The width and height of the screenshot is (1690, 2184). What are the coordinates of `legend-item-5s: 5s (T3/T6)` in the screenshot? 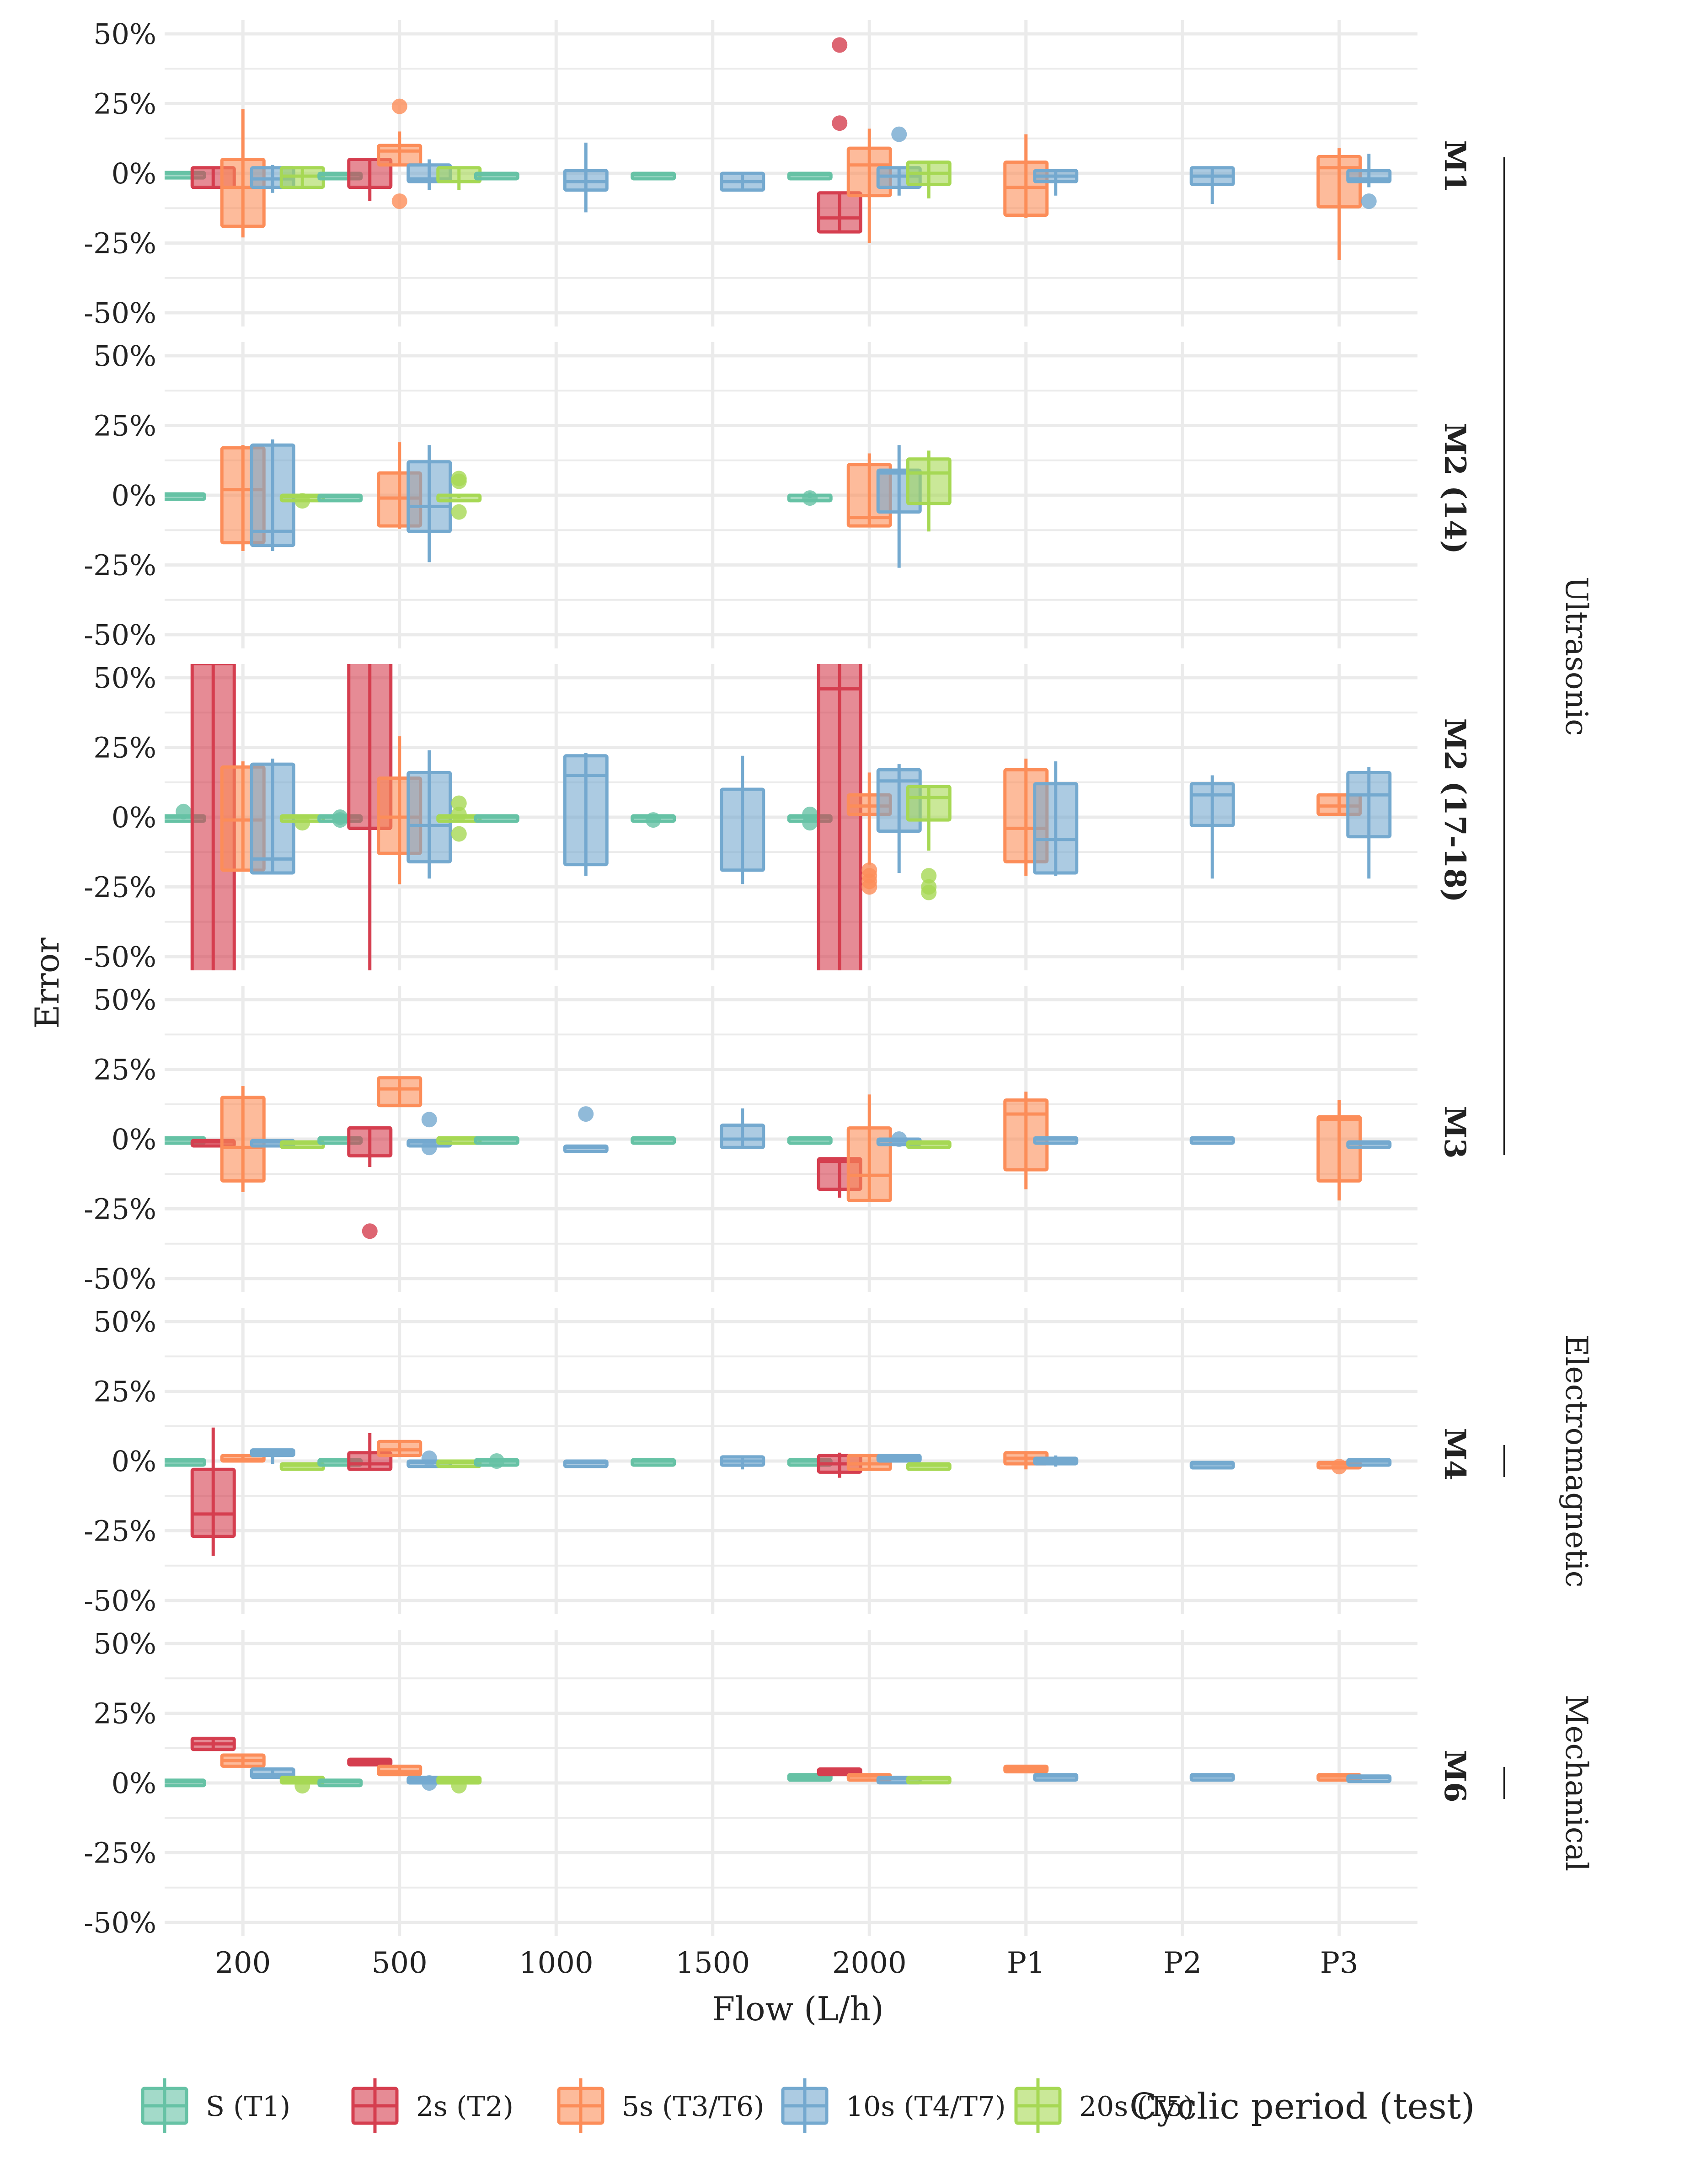 It's located at (660, 2105).